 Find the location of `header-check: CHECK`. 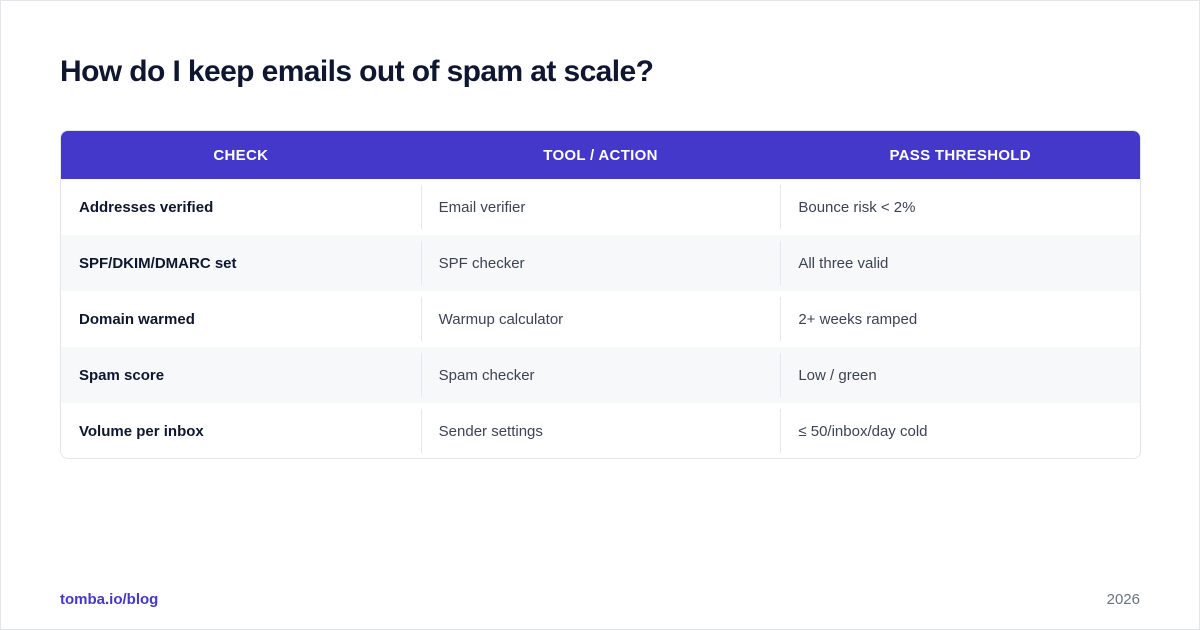

header-check: CHECK is located at coordinates (241, 155).